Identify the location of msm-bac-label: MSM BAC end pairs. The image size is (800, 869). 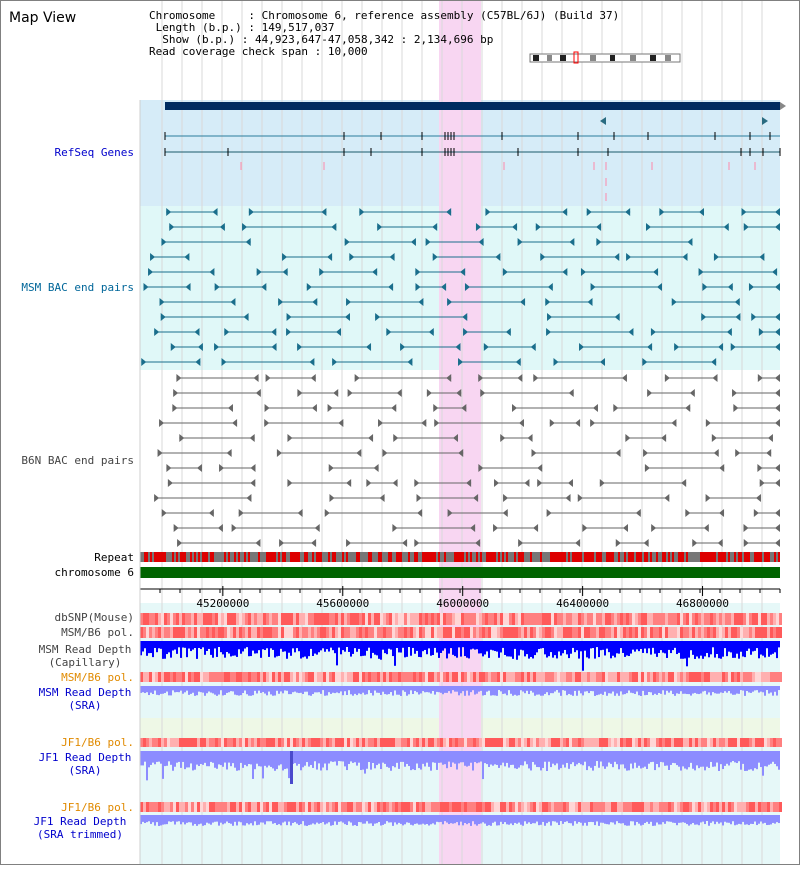
(77, 287).